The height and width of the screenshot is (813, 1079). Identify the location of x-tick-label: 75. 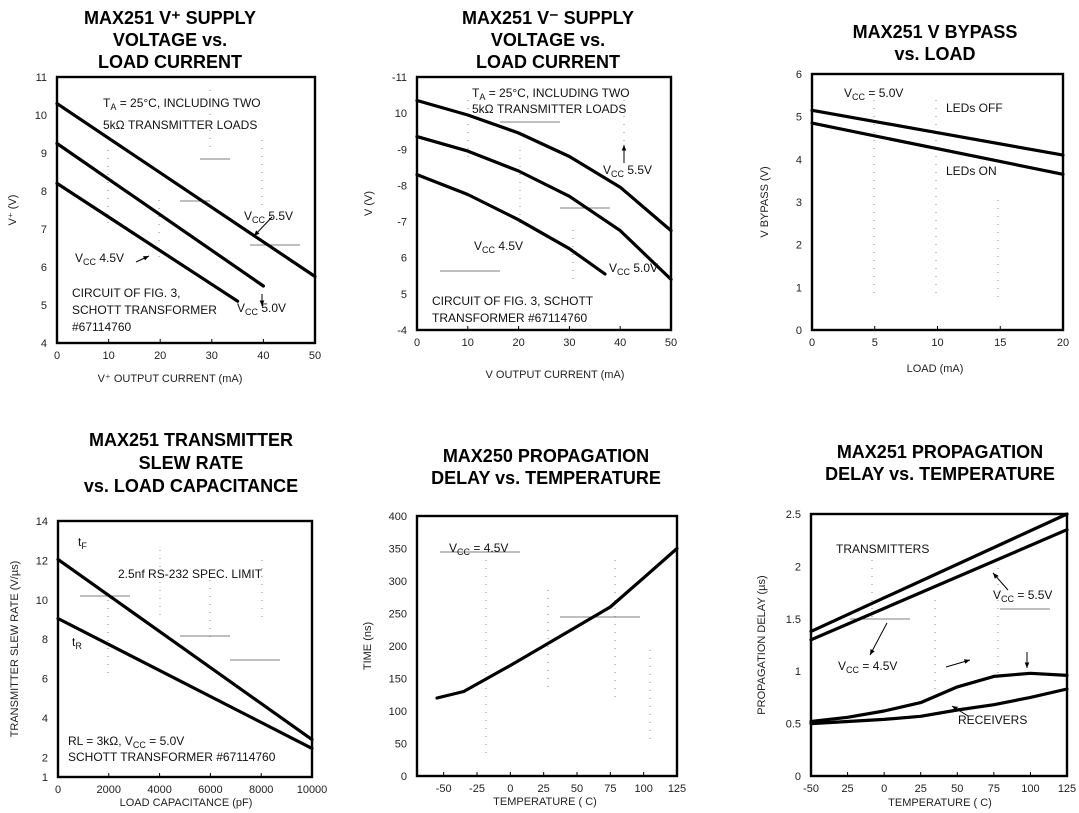
(610, 789).